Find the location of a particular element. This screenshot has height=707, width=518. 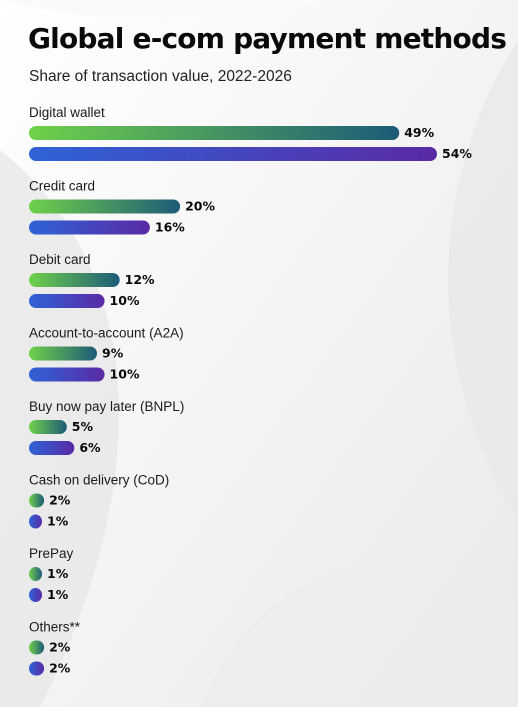

value-label-others-a: 2% is located at coordinates (60, 647).